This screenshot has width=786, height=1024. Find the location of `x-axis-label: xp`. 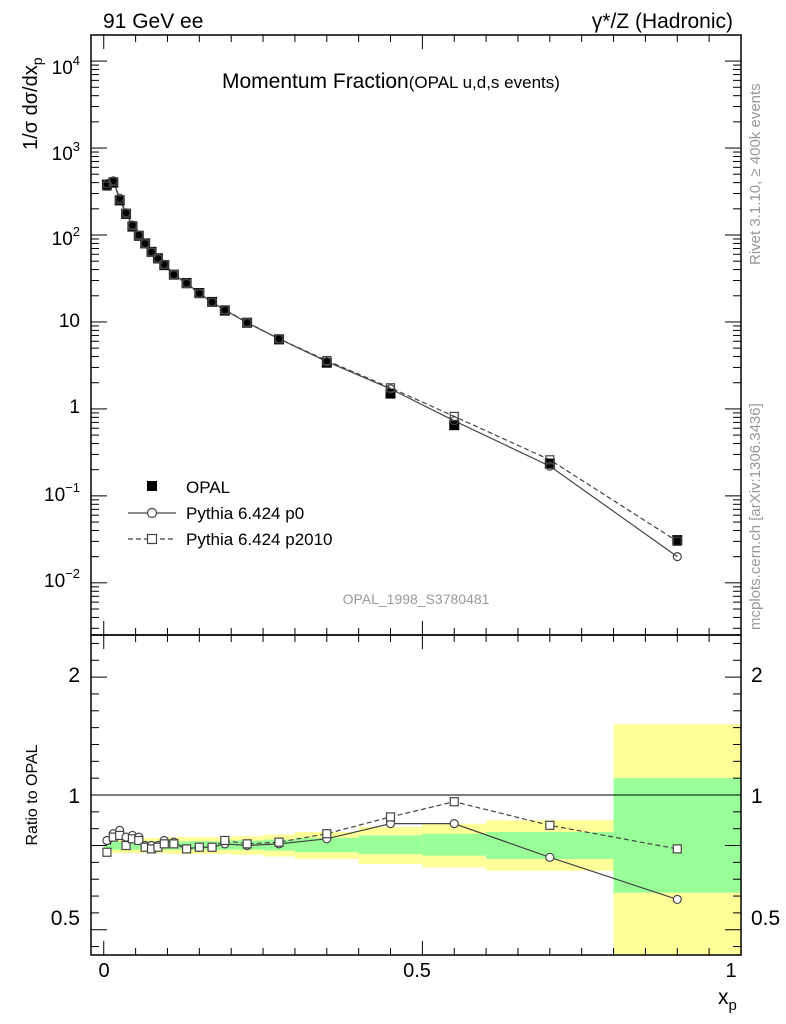

x-axis-label: xp is located at coordinates (727, 1000).